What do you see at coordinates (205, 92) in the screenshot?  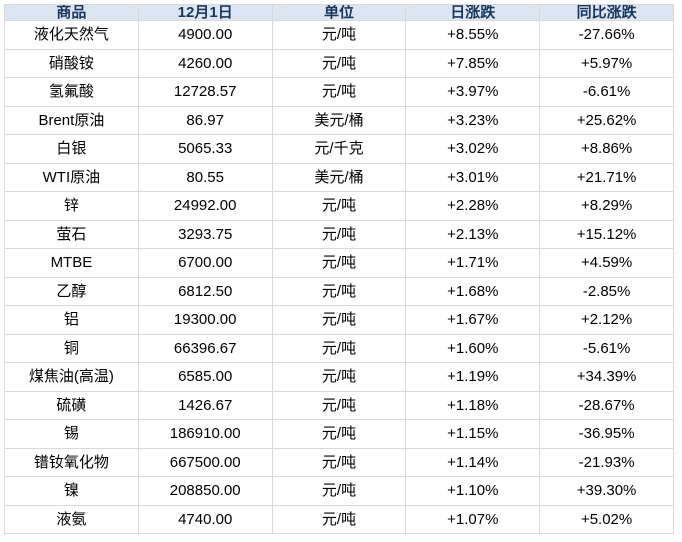 I see `price-cell: 12728.57` at bounding box center [205, 92].